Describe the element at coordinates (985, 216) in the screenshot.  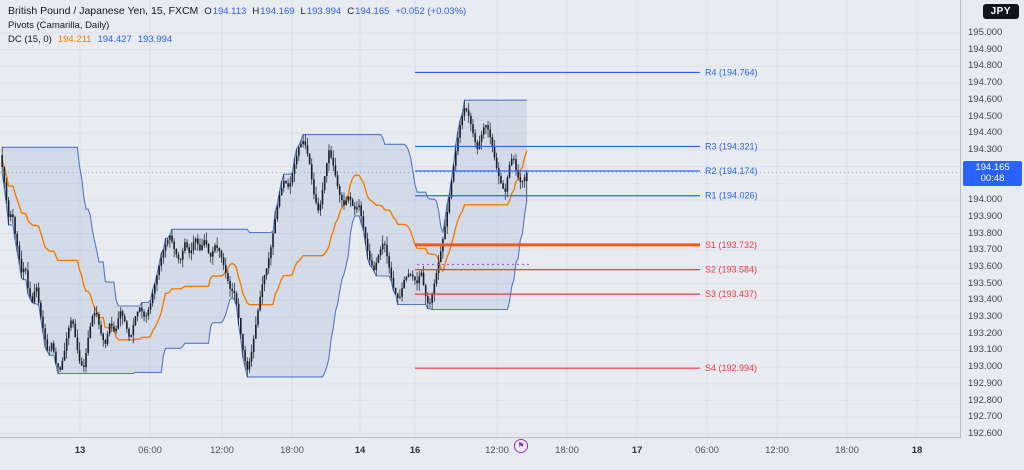
I see `price-tick-label: 193.900` at that location.